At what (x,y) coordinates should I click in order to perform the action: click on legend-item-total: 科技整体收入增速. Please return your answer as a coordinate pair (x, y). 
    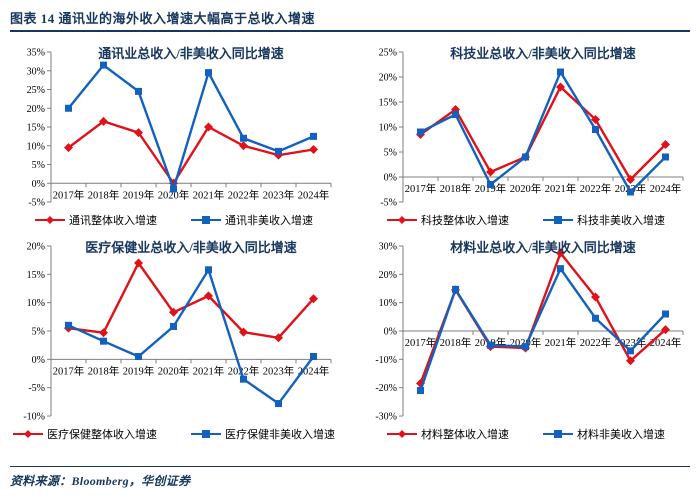
    Looking at the image, I should click on (448, 220).